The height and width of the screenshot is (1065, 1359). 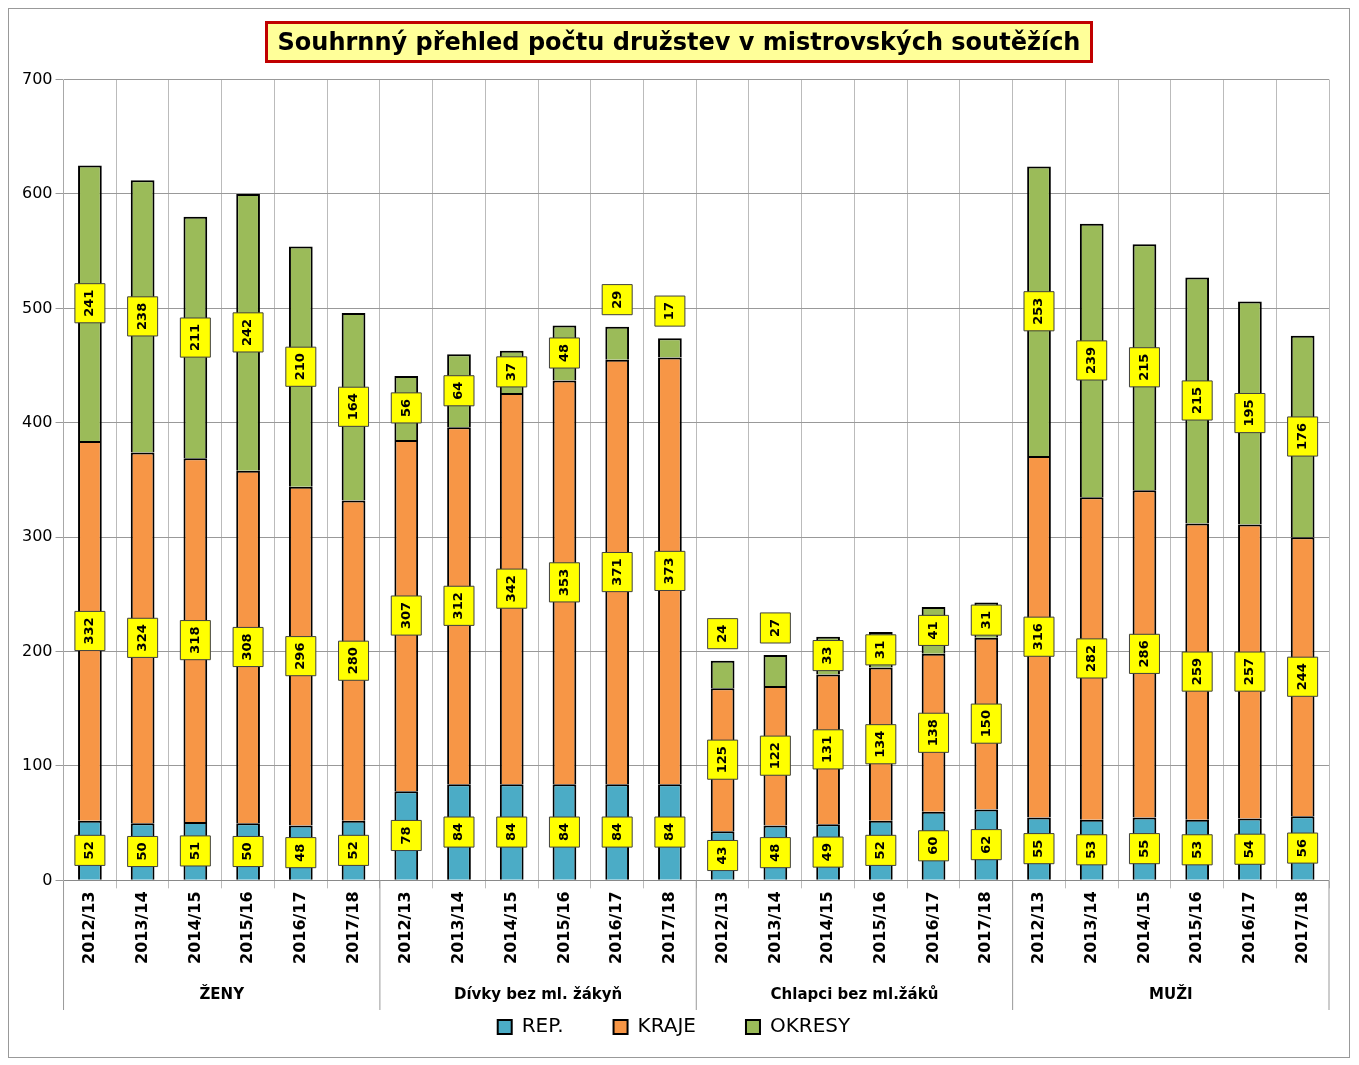 What do you see at coordinates (1143, 654) in the screenshot?
I see `data-label: 286` at bounding box center [1143, 654].